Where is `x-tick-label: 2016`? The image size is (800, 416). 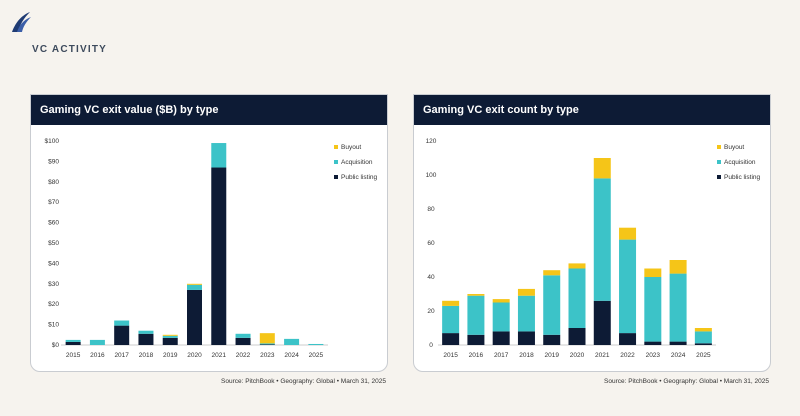
x-tick-label: 2016 is located at coordinates (97, 355).